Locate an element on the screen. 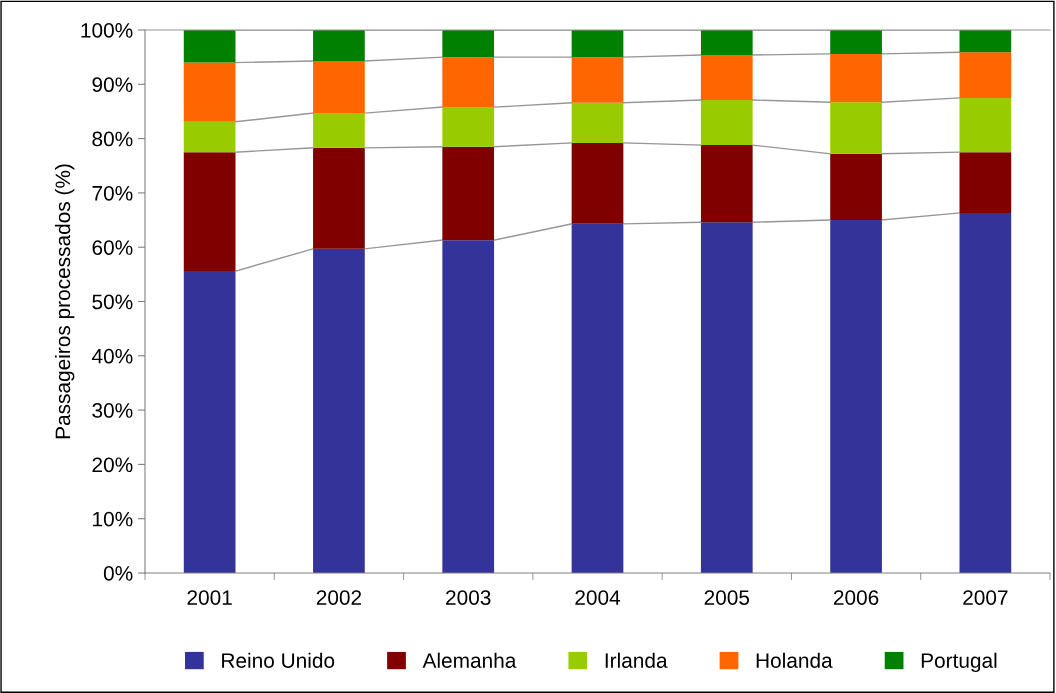 This screenshot has height=693, width=1056. y-axis-title: Passageiros processados (%) is located at coordinates (64, 301).